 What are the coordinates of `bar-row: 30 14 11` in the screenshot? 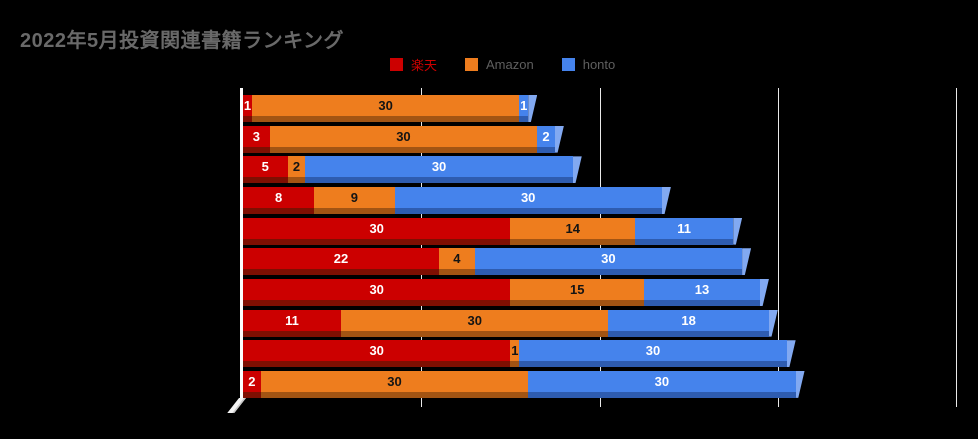 It's located at (599, 231).